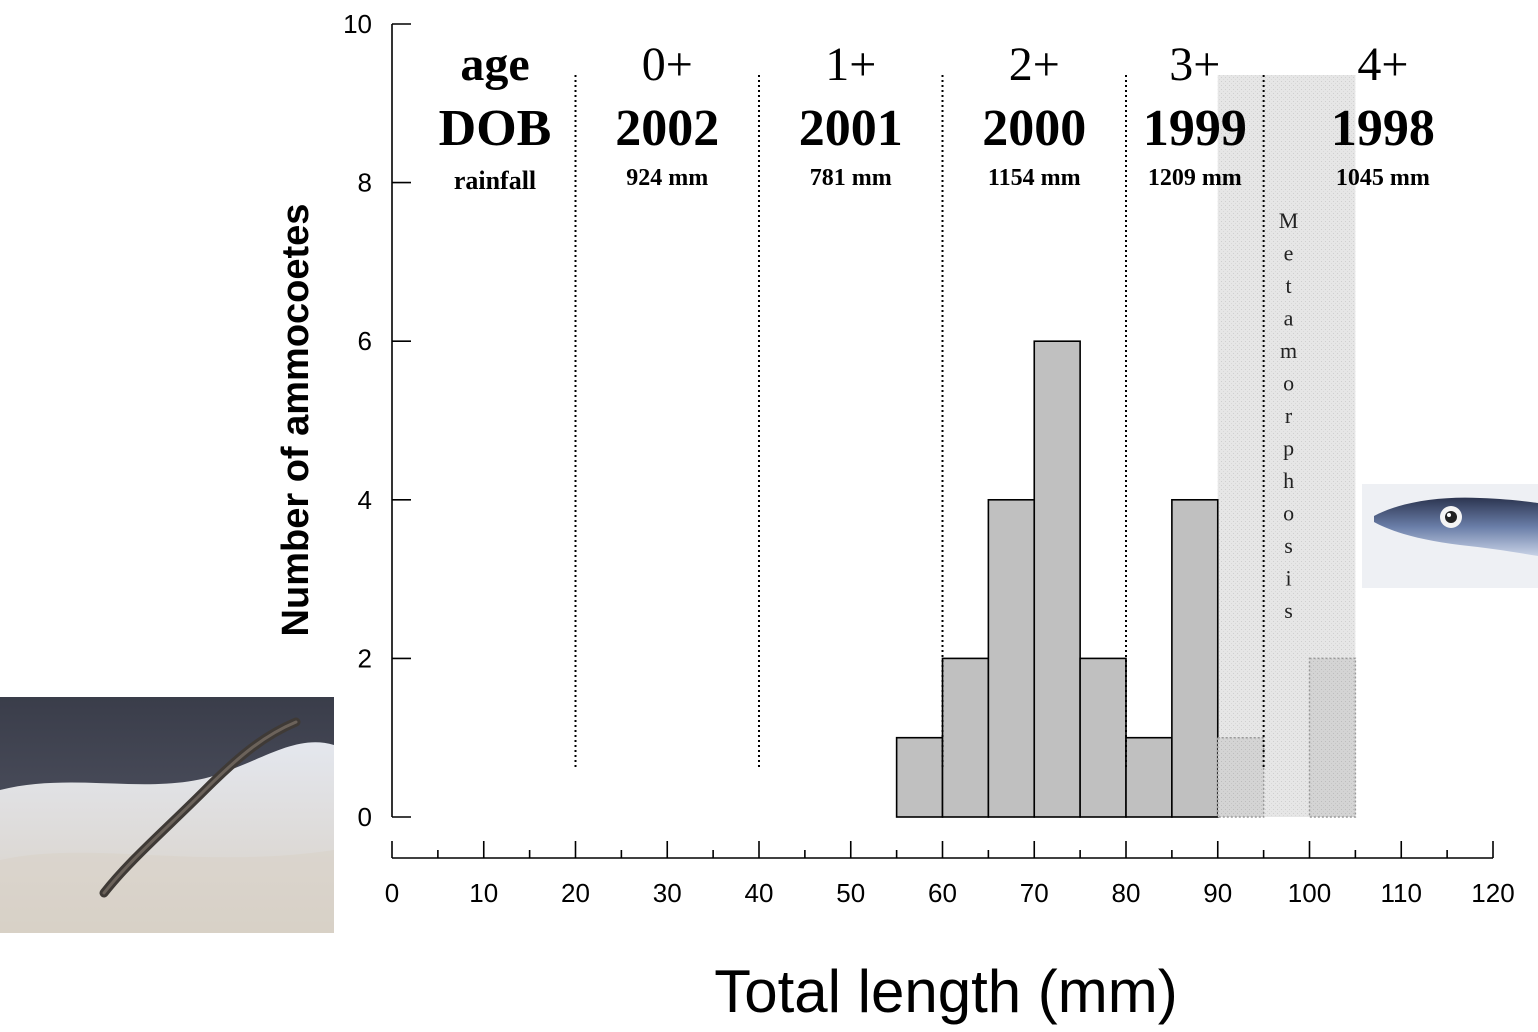 This screenshot has height=1032, width=1538. I want to click on dob-year-label: 1999, so click(1195, 128).